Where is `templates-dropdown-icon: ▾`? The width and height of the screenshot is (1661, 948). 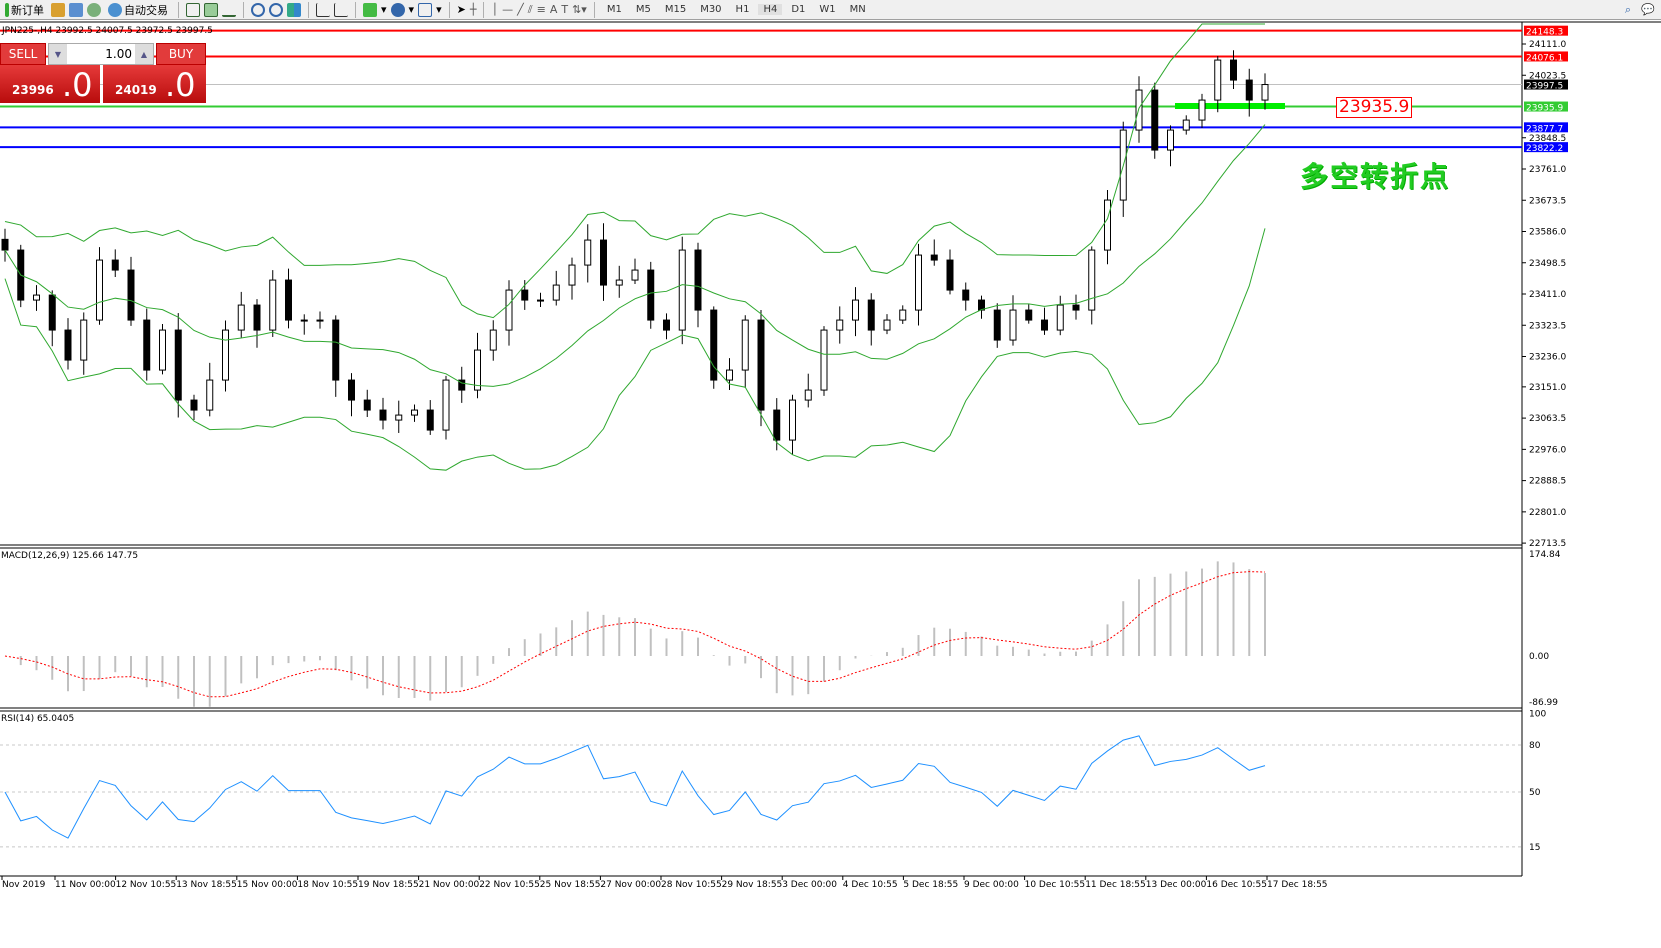
templates-dropdown-icon: ▾ is located at coordinates (439, 9).